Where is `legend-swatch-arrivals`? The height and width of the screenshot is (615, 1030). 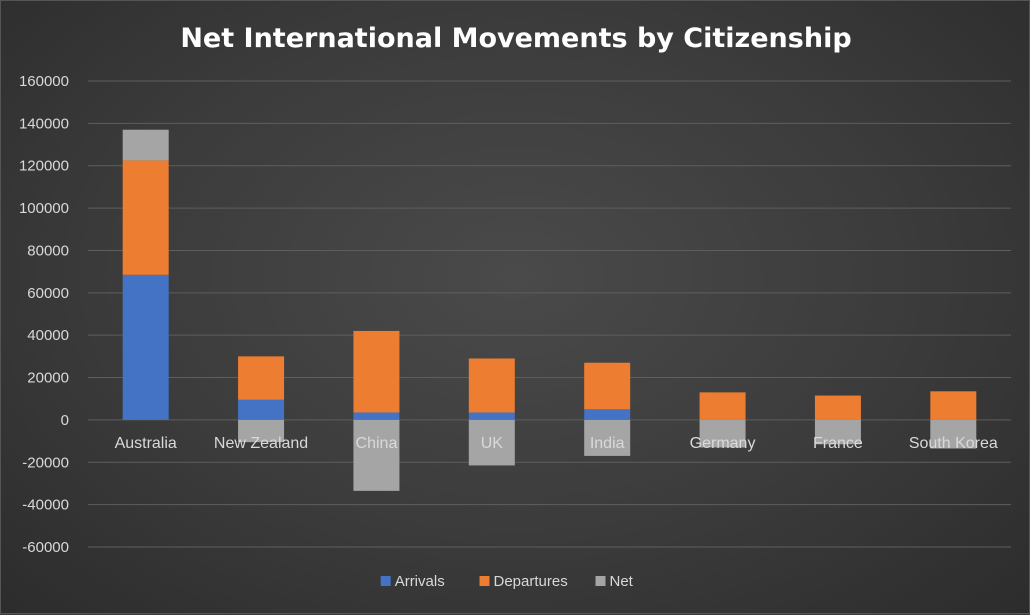 legend-swatch-arrivals is located at coordinates (385, 581).